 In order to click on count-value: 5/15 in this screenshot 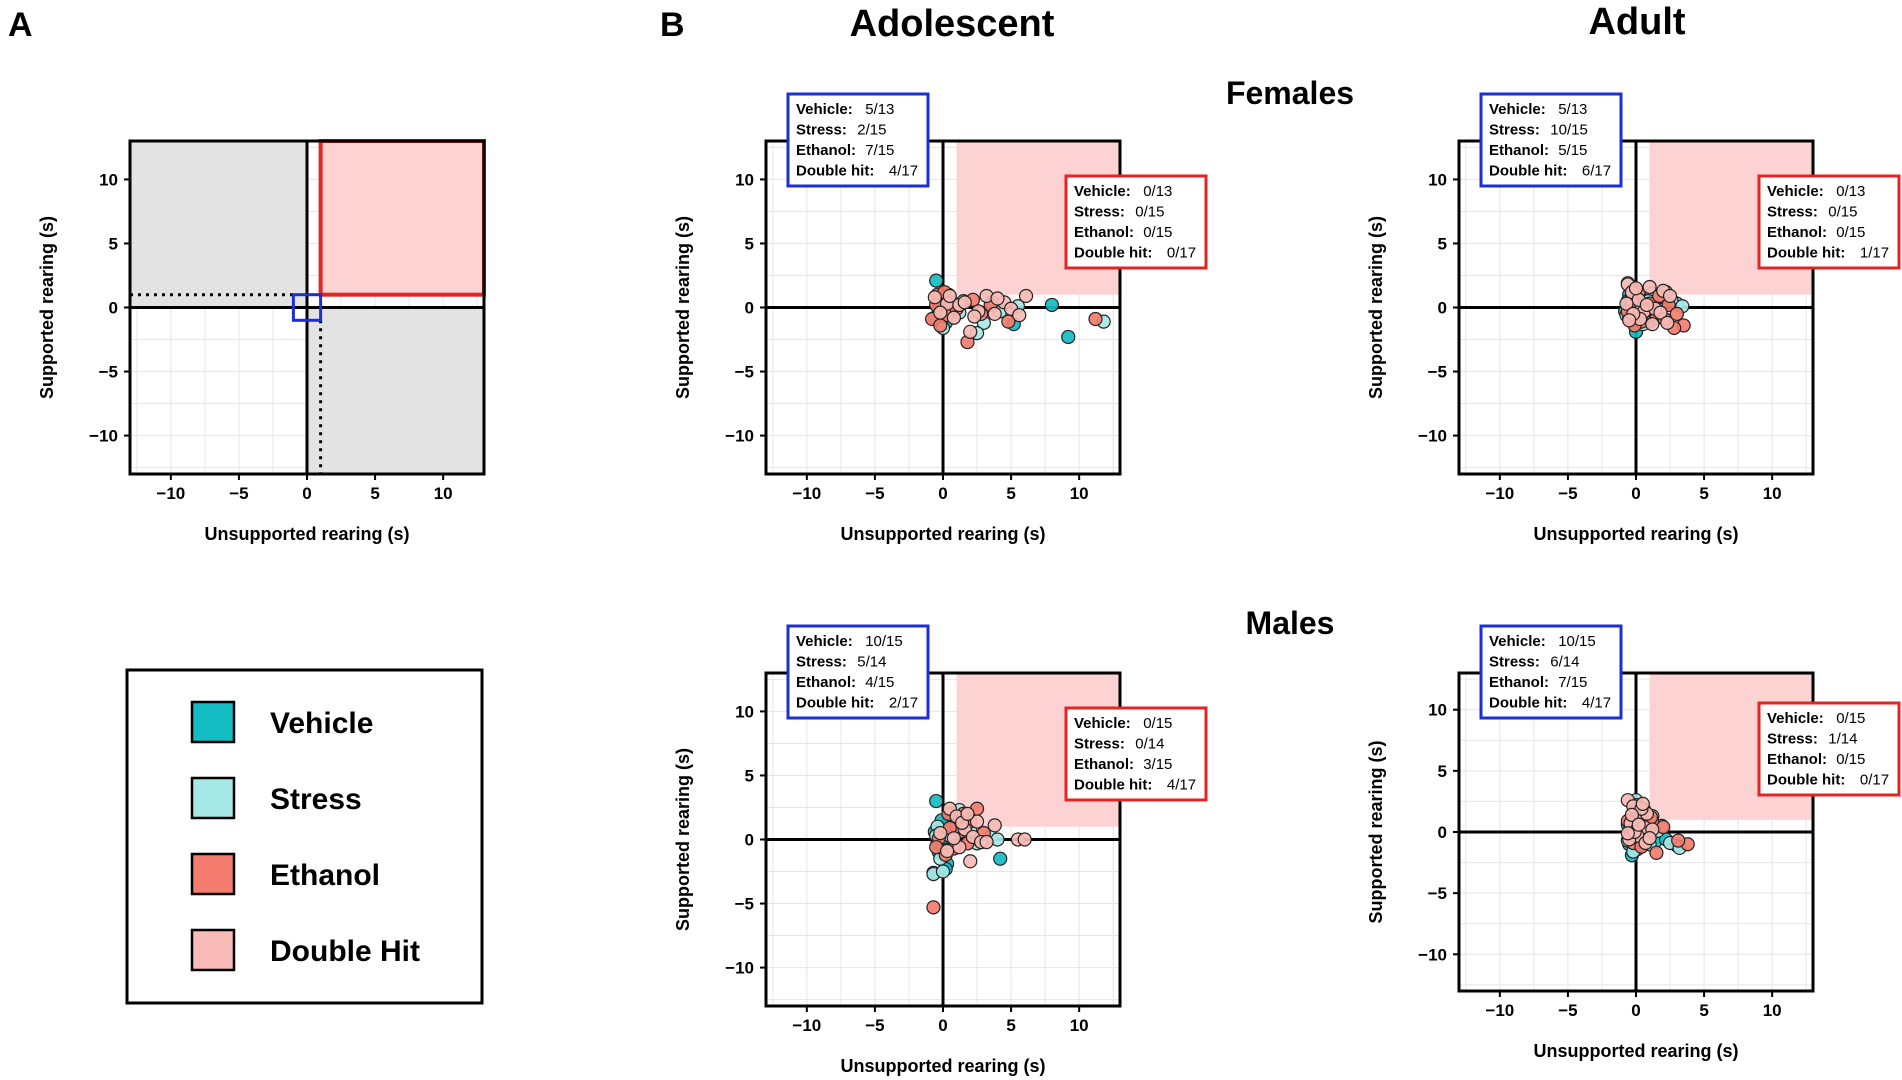, I will do `click(1572, 150)`.